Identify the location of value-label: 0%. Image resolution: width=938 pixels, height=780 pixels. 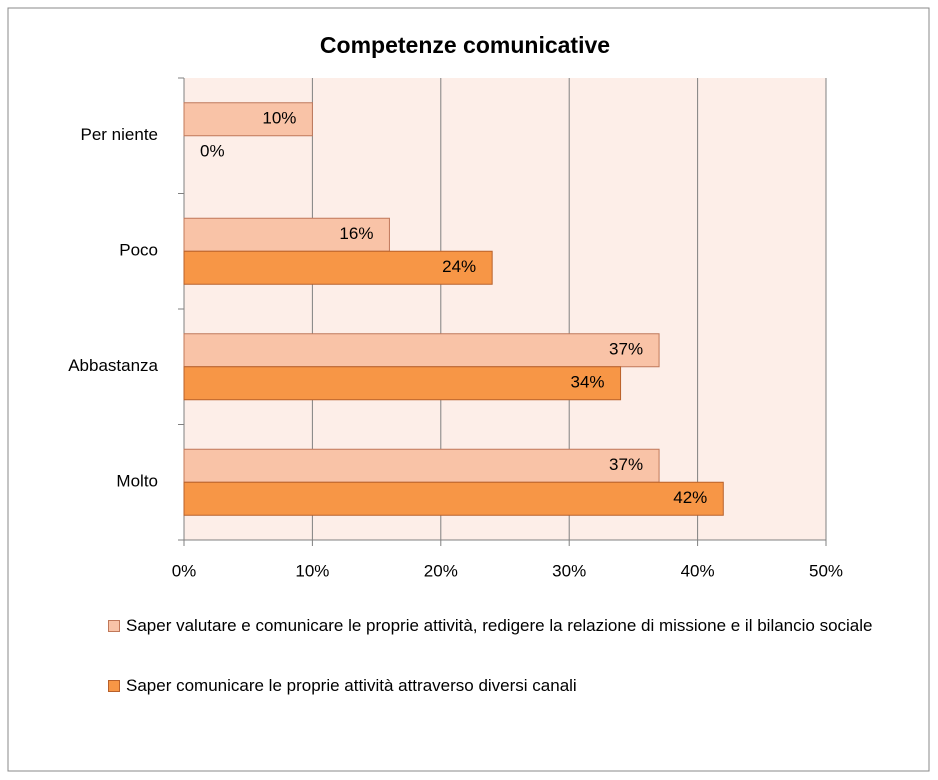
(212, 151).